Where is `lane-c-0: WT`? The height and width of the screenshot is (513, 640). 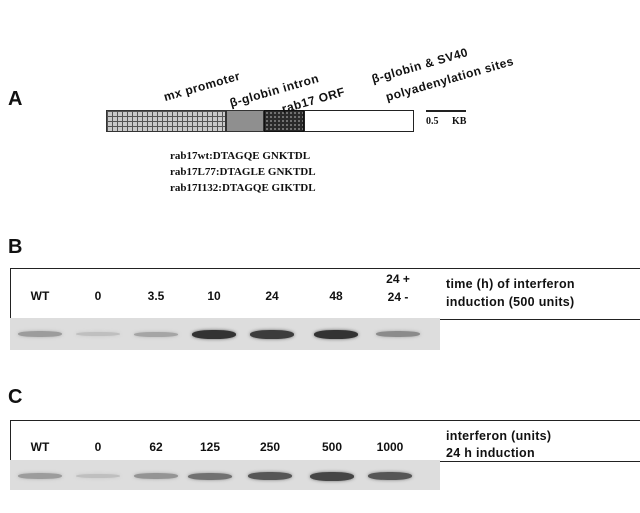
lane-c-0: WT is located at coordinates (40, 447).